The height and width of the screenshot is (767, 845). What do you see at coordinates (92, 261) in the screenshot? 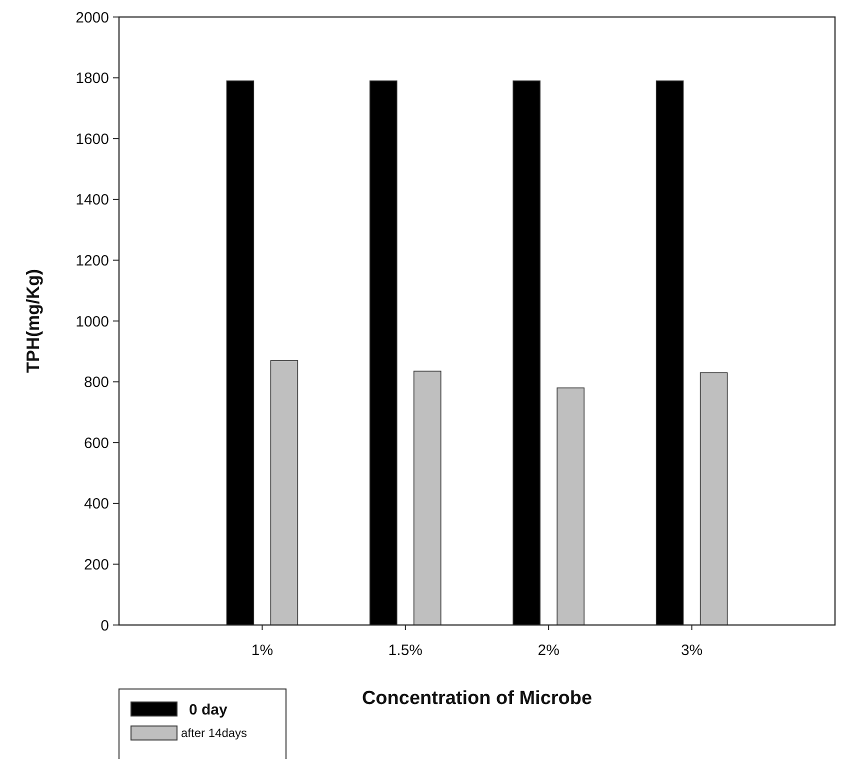
I see `y-tick-label: 1200` at bounding box center [92, 261].